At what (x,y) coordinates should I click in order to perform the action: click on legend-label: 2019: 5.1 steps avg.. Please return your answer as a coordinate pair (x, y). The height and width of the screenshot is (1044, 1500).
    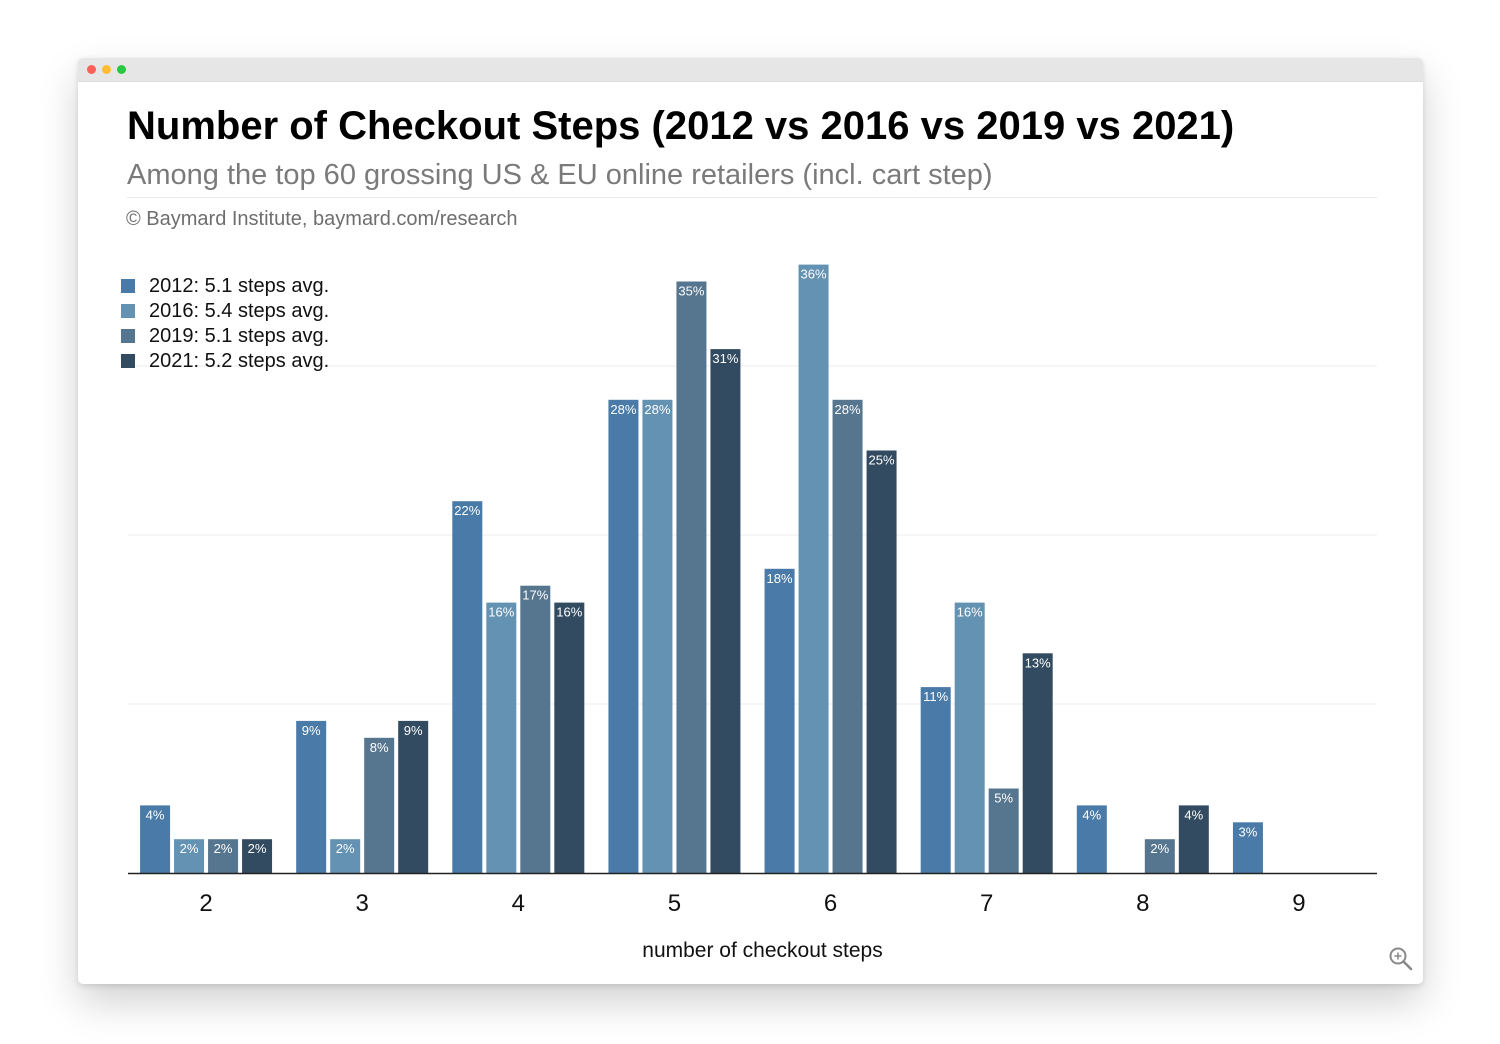
    Looking at the image, I should click on (239, 336).